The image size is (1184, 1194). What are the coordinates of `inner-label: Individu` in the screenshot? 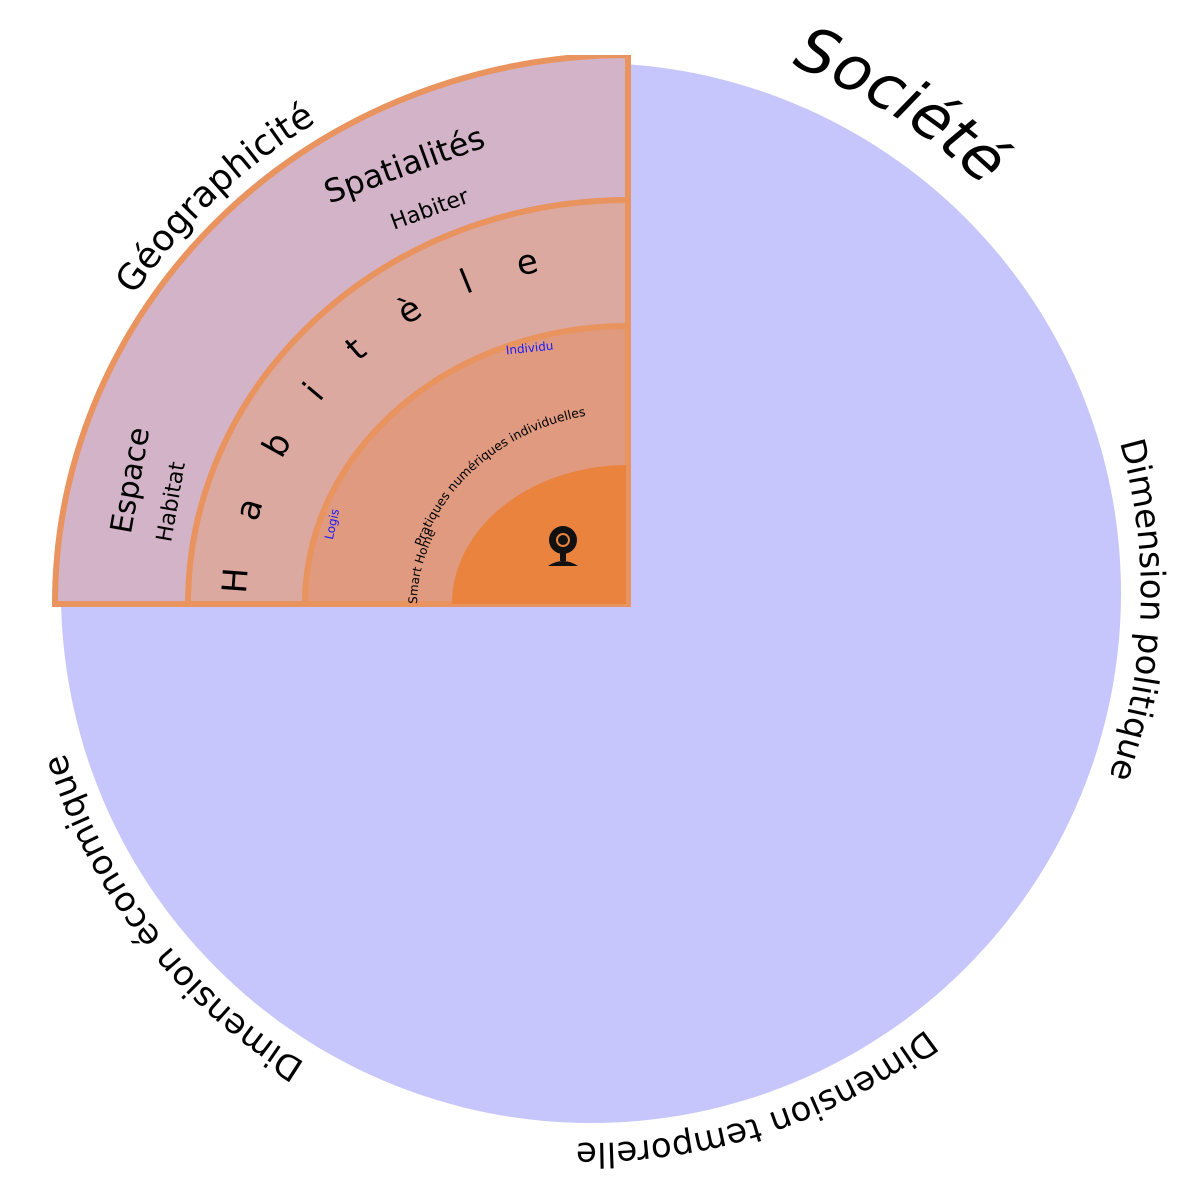 It's located at (529, 348).